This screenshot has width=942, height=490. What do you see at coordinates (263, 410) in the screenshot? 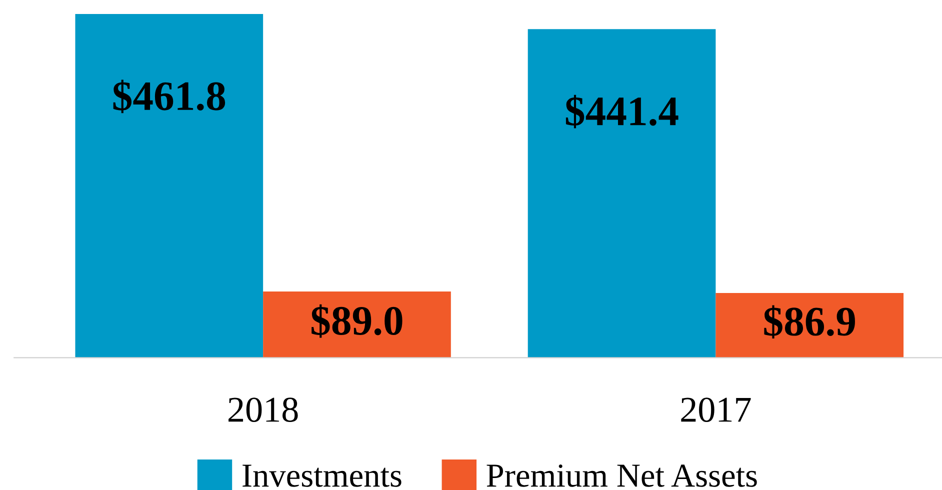
I see `x-tick-label: 2018` at bounding box center [263, 410].